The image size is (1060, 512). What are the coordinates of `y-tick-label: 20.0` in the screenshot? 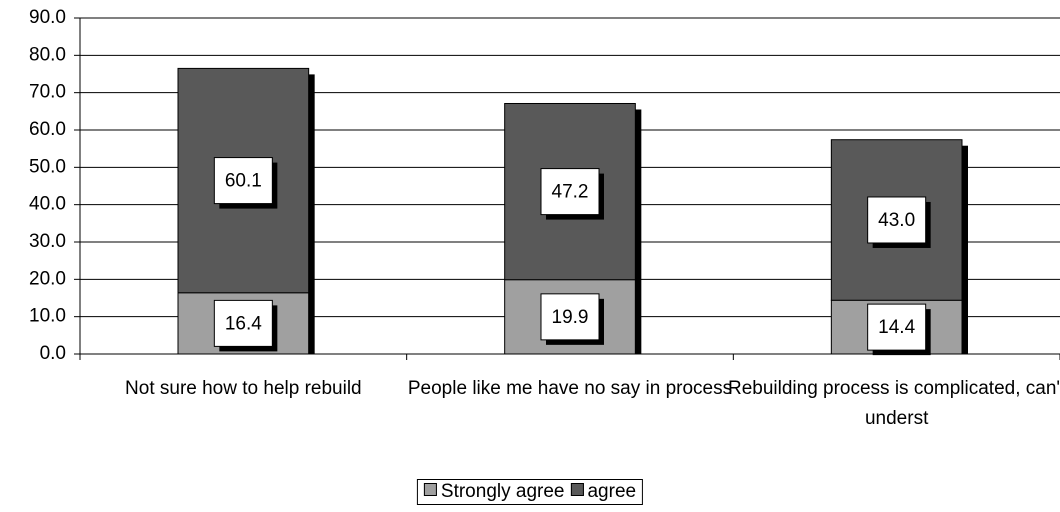 It's located at (47, 278).